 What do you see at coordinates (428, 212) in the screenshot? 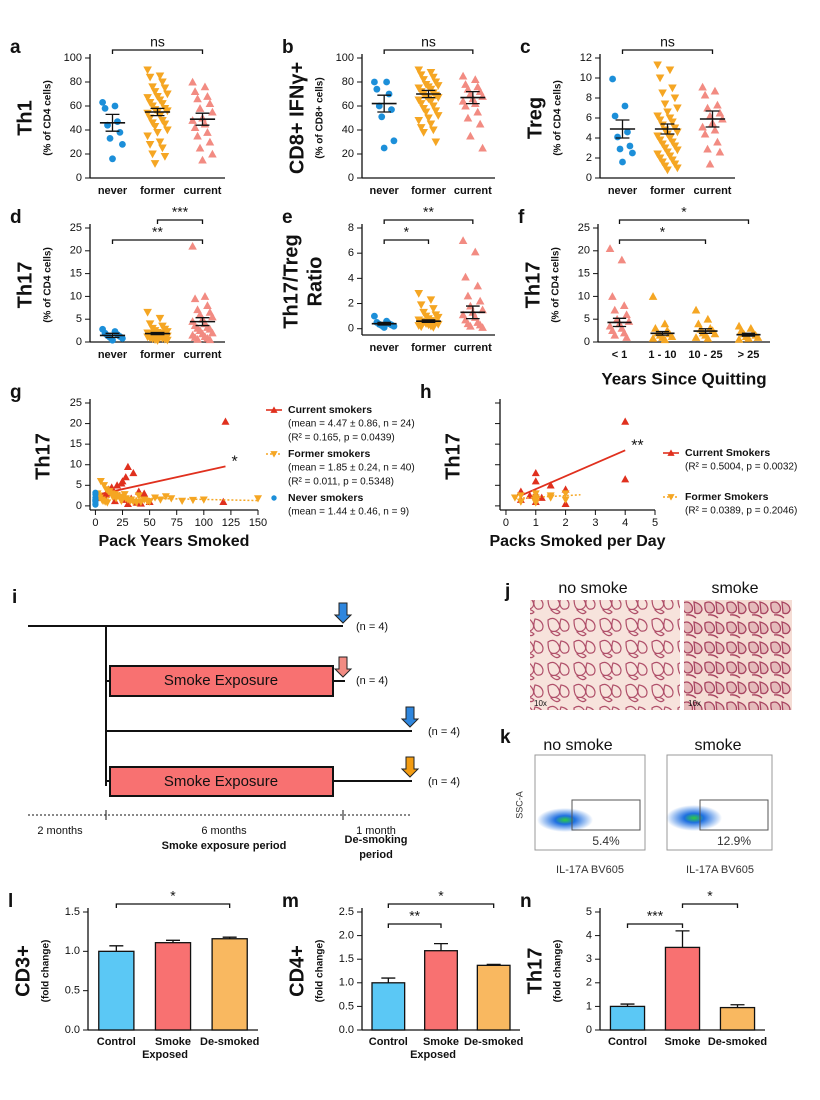
I see `significance-label: **` at bounding box center [428, 212].